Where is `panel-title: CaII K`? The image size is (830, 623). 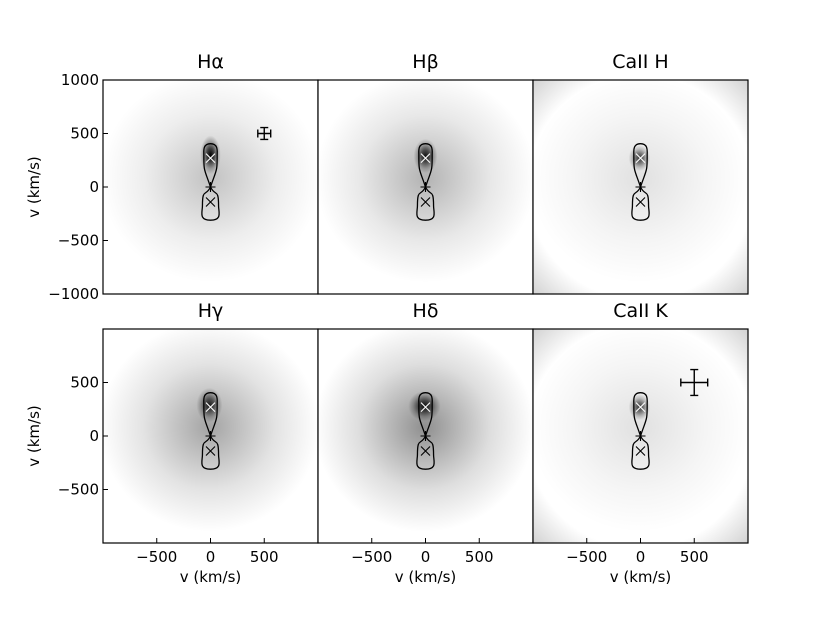 panel-title: CaII K is located at coordinates (640, 311).